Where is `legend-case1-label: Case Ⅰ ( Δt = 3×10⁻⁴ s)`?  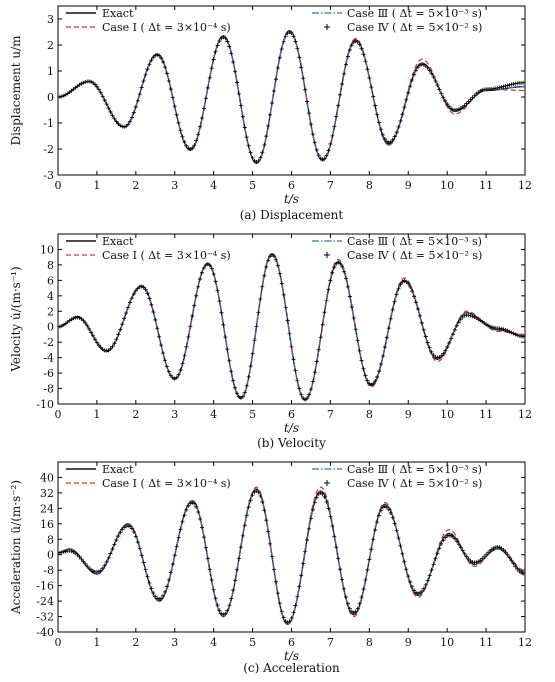
legend-case1-label: Case Ⅰ ( Δt = 3×10⁻⁴ s) is located at coordinates (166, 483).